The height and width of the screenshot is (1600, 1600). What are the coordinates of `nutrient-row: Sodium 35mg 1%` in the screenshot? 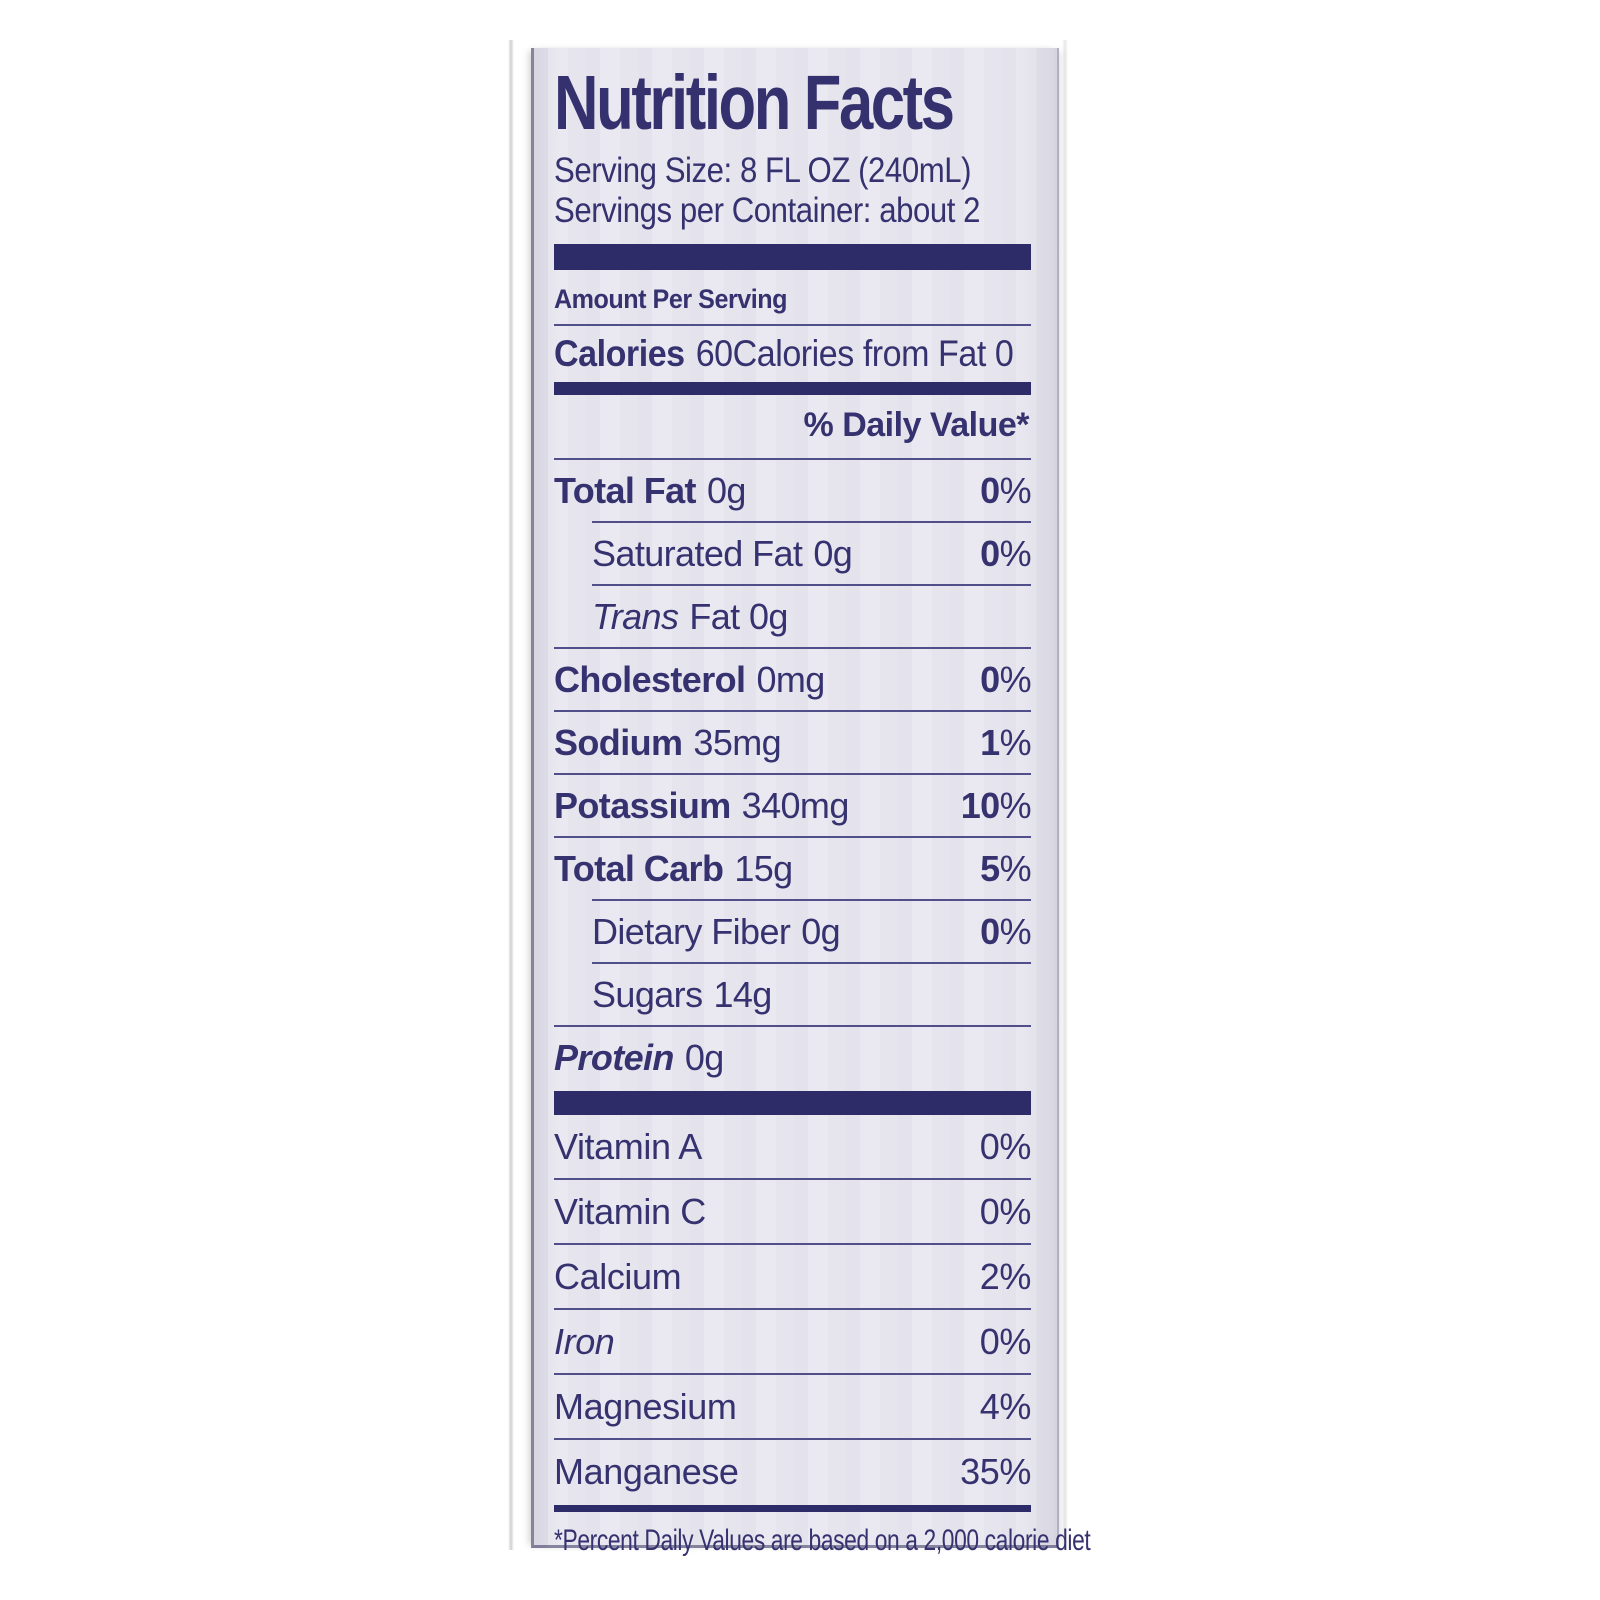 It's located at (793, 741).